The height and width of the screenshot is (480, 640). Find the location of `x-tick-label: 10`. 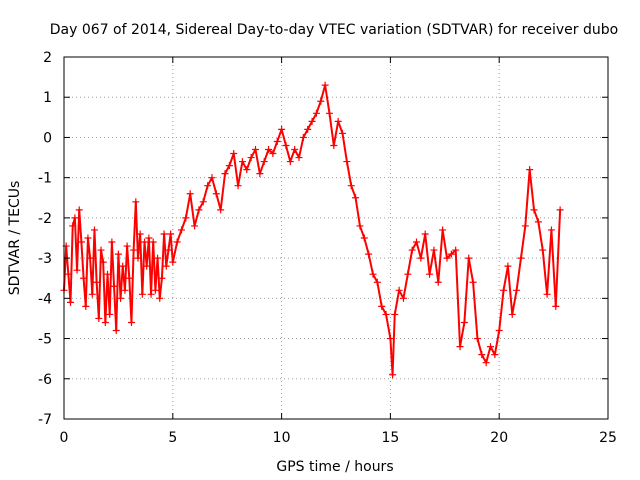

x-tick-label: 10 is located at coordinates (282, 438).